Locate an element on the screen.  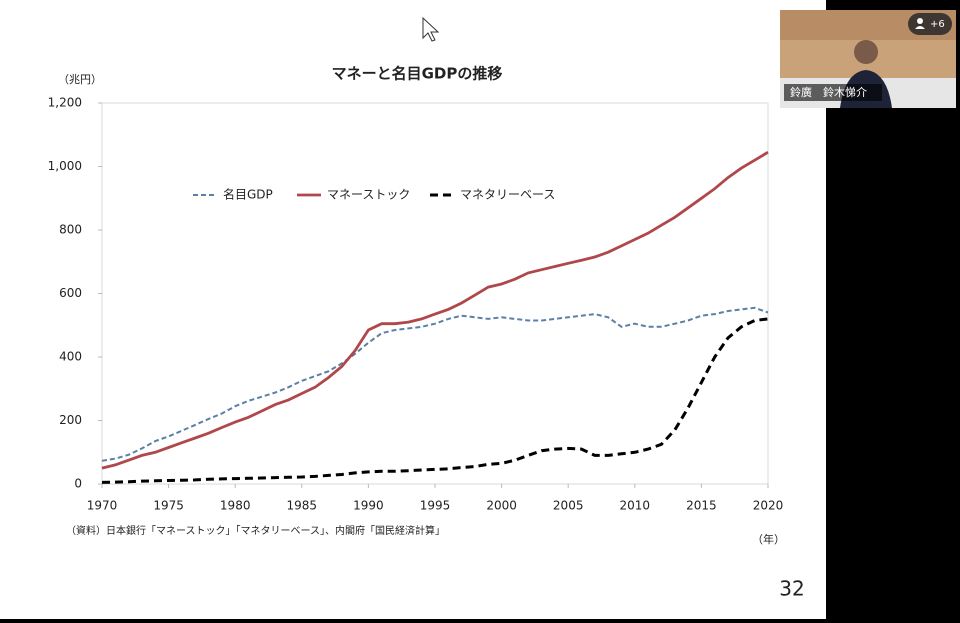
x-tick-label: 1995 is located at coordinates (435, 506).